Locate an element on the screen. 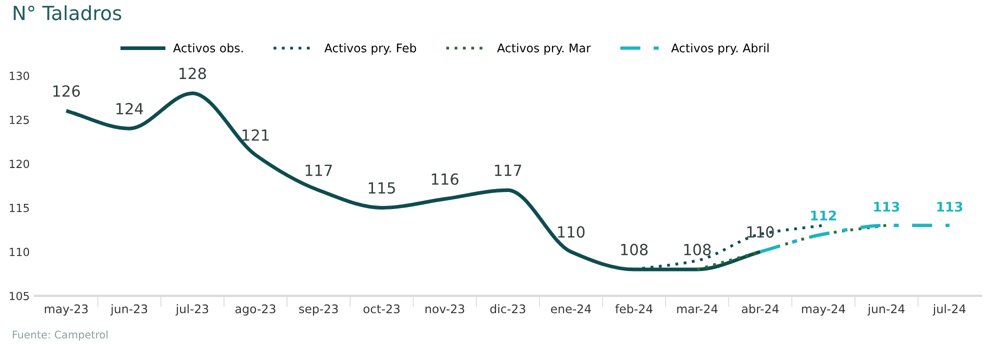 The height and width of the screenshot is (344, 991). x-tick-label: may-24 is located at coordinates (824, 310).